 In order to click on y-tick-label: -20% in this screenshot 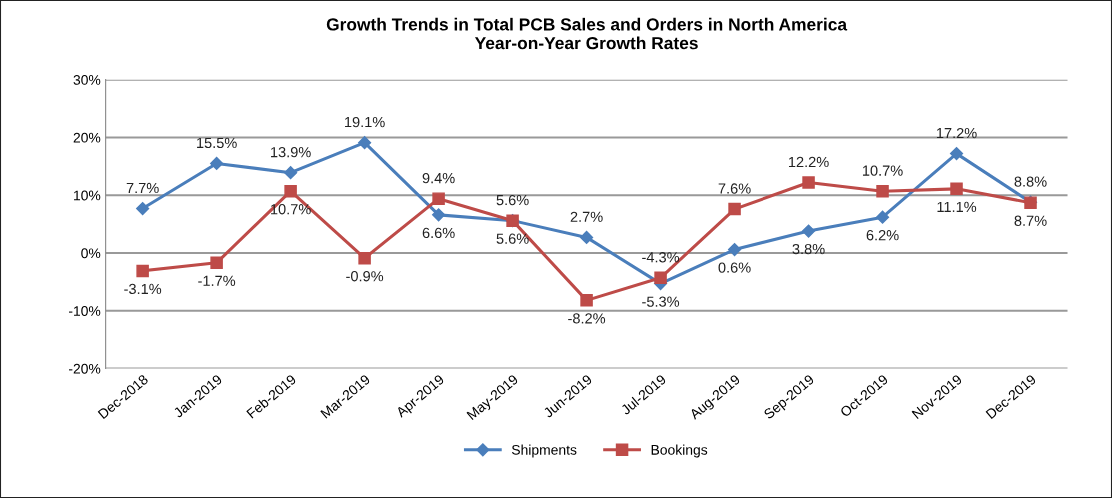, I will do `click(84, 368)`.